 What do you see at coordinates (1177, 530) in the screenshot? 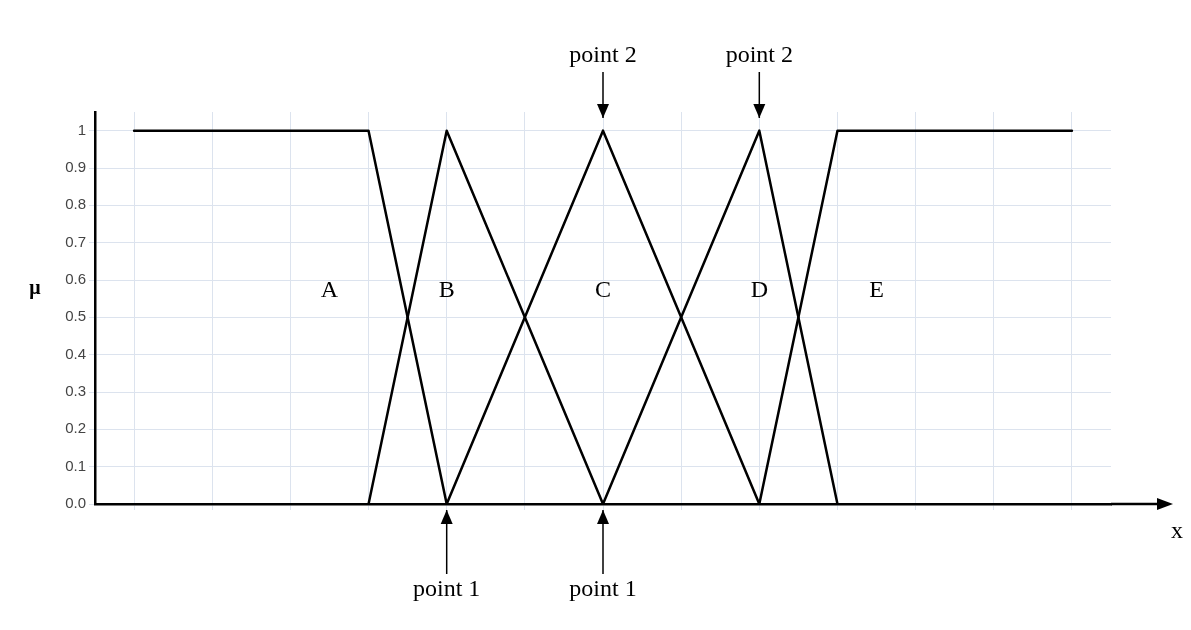
I see `x-axis-title: x` at bounding box center [1177, 530].